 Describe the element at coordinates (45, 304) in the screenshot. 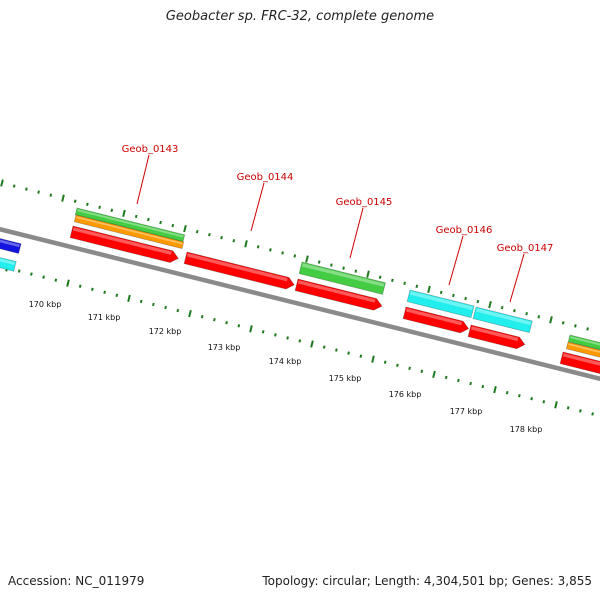

I see `scale-label: 170 kbp` at that location.